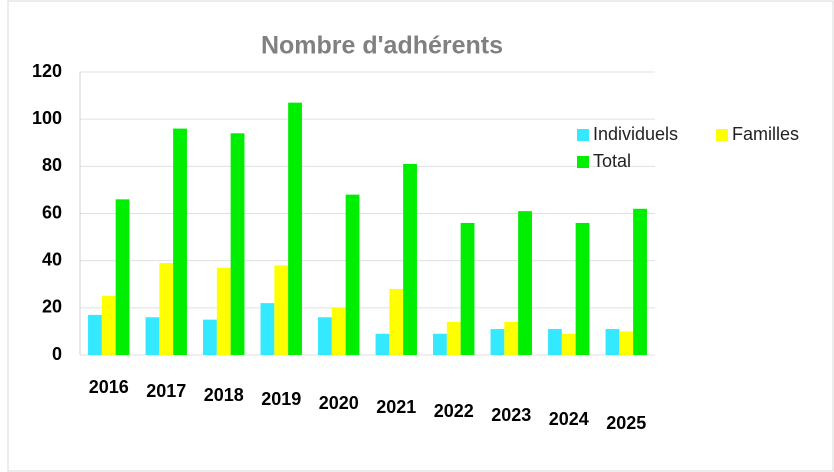 The height and width of the screenshot is (472, 834). Describe the element at coordinates (47, 71) in the screenshot. I see `y-tick-label: 120` at that location.